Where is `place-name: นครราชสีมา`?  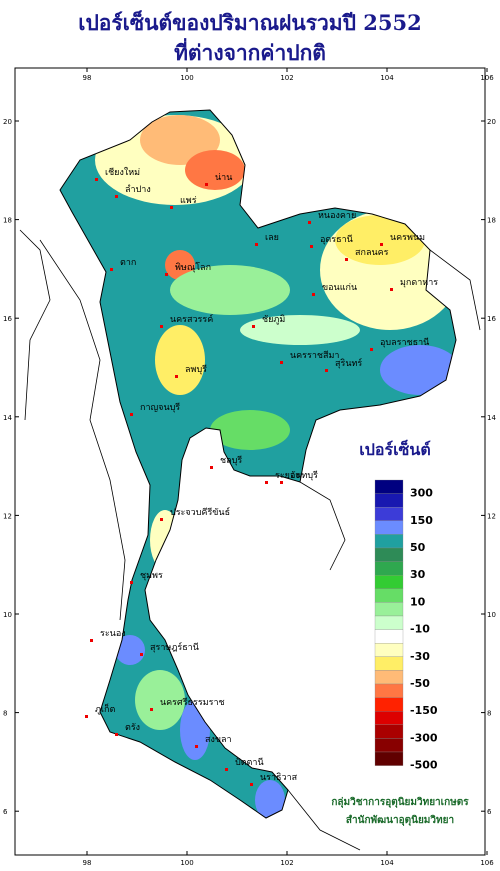
place-name: นครราชสีมา is located at coordinates (314, 355).